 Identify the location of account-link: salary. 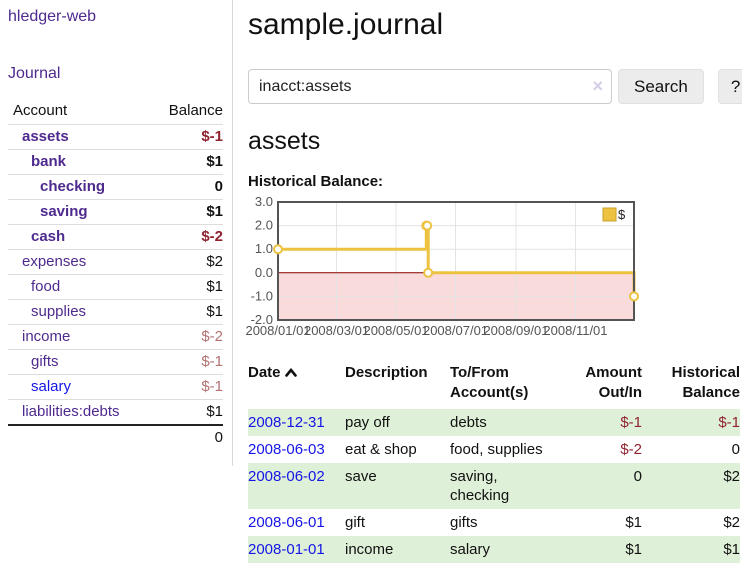
(51, 386).